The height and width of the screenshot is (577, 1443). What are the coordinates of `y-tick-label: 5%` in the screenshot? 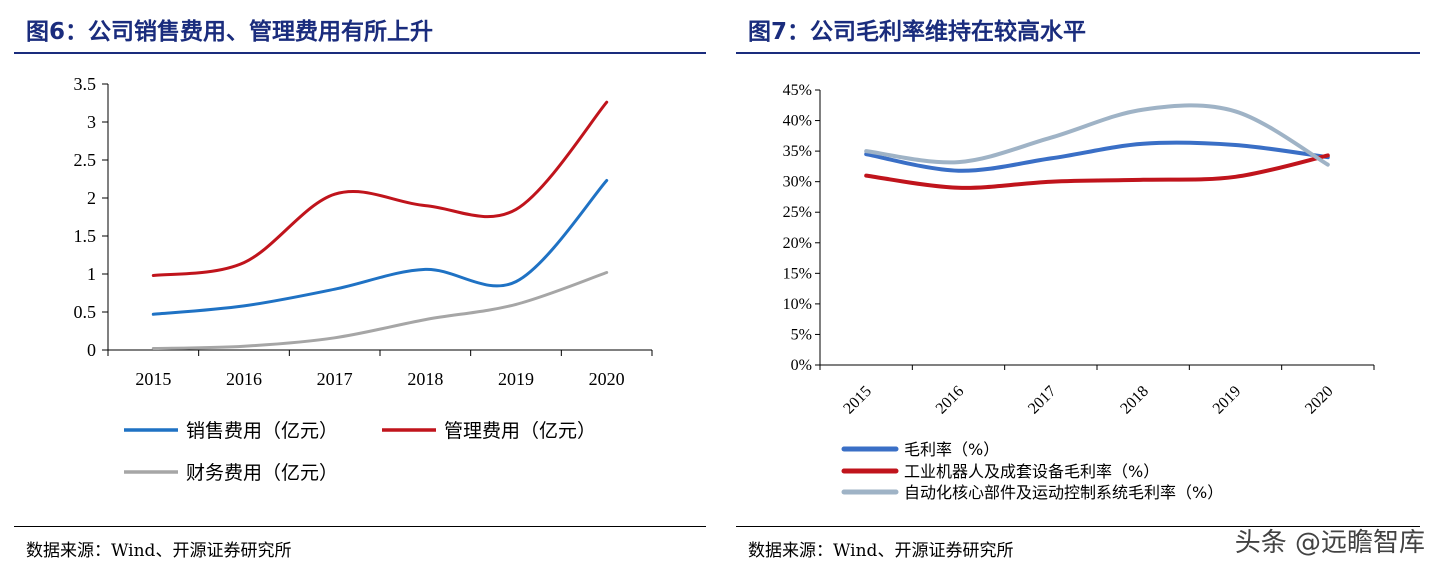 It's located at (801, 334).